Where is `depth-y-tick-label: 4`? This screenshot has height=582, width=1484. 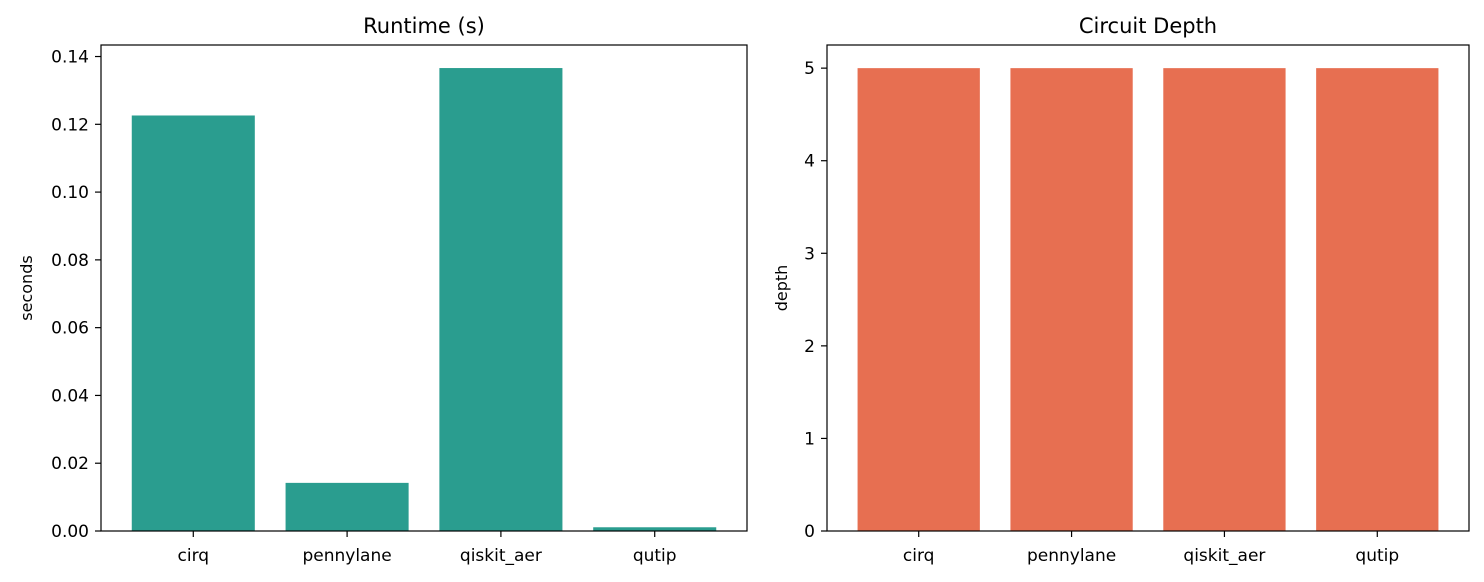
depth-y-tick-label: 4 is located at coordinates (809, 162).